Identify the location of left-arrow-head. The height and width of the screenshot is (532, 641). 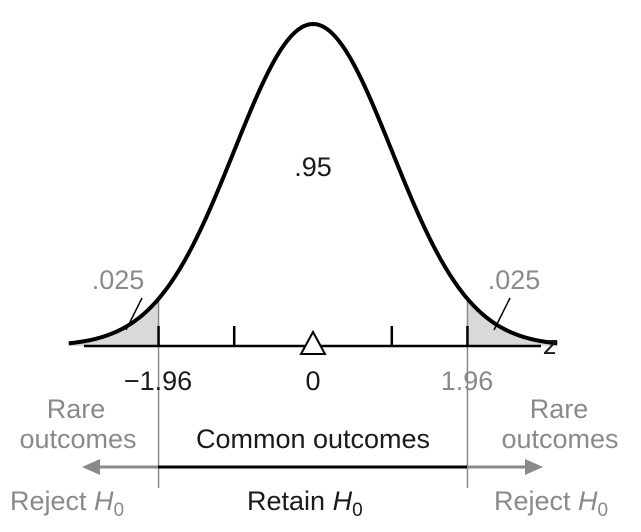
(91, 467).